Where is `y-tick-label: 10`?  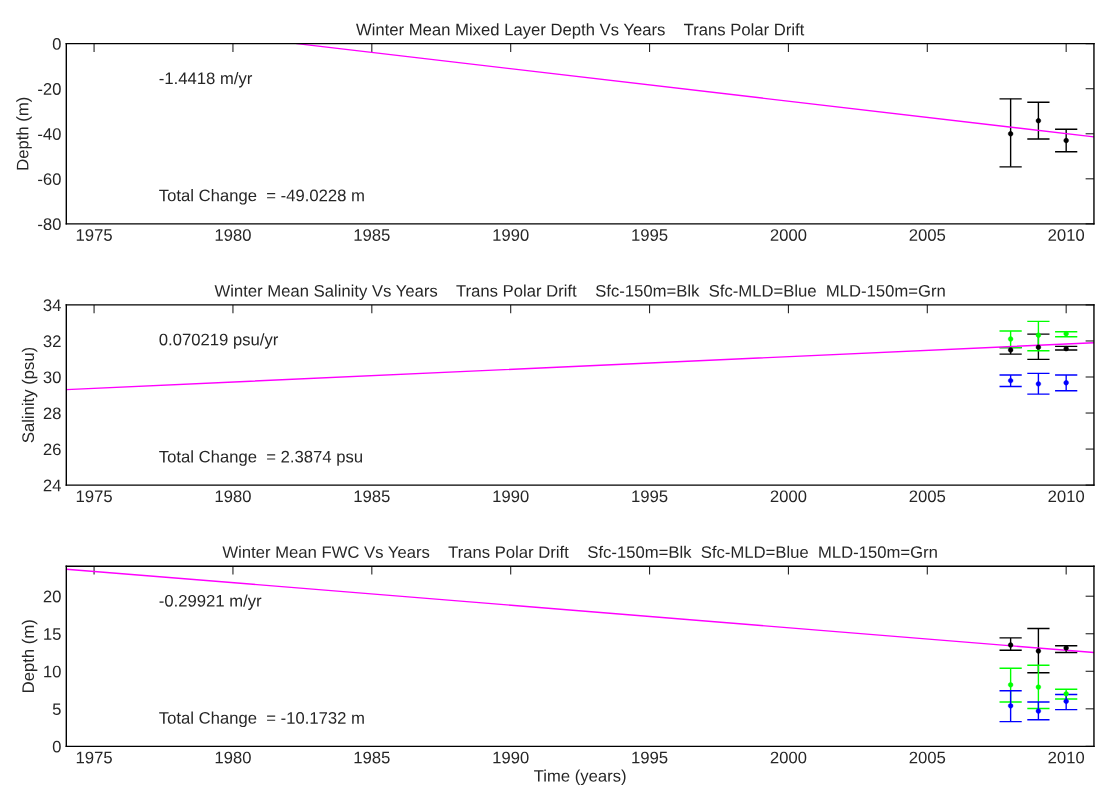
y-tick-label: 10 is located at coordinates (52, 671).